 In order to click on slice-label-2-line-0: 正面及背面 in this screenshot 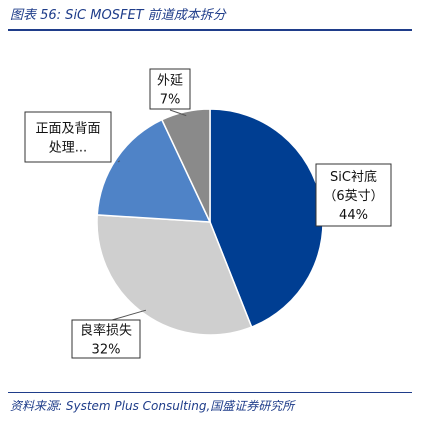, I will do `click(67, 129)`.